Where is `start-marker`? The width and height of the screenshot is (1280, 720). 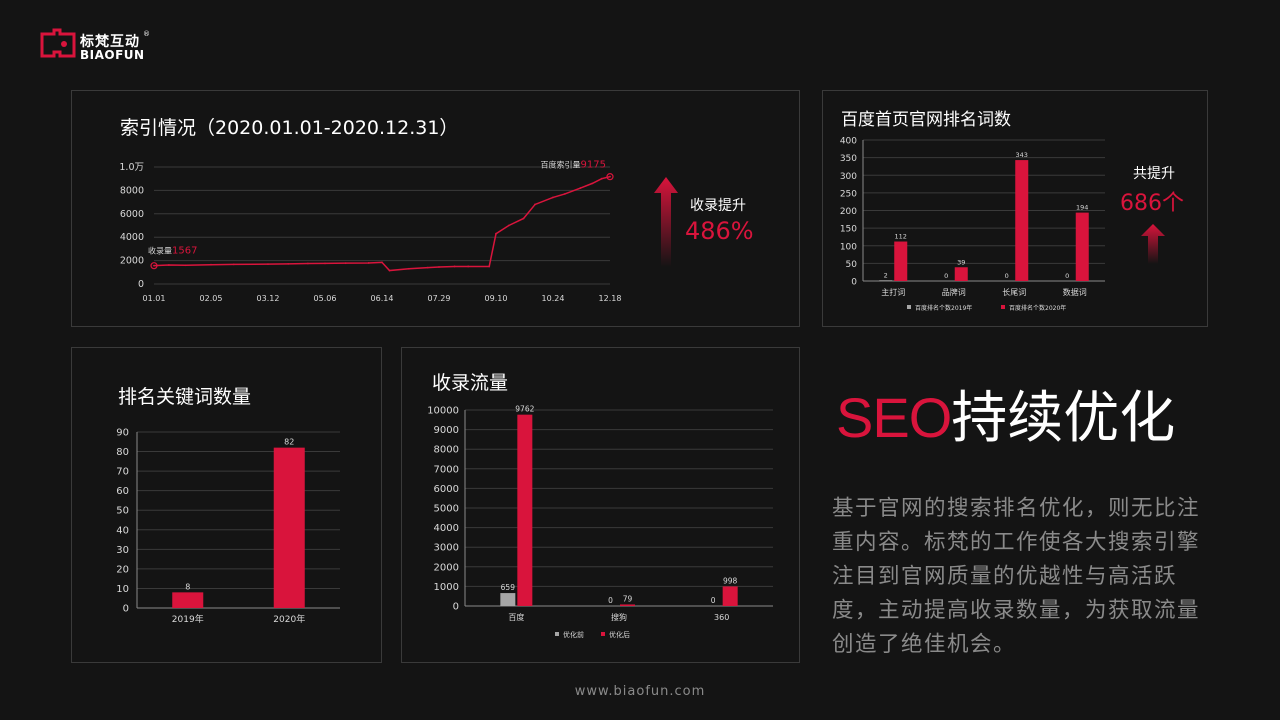 start-marker is located at coordinates (154, 266).